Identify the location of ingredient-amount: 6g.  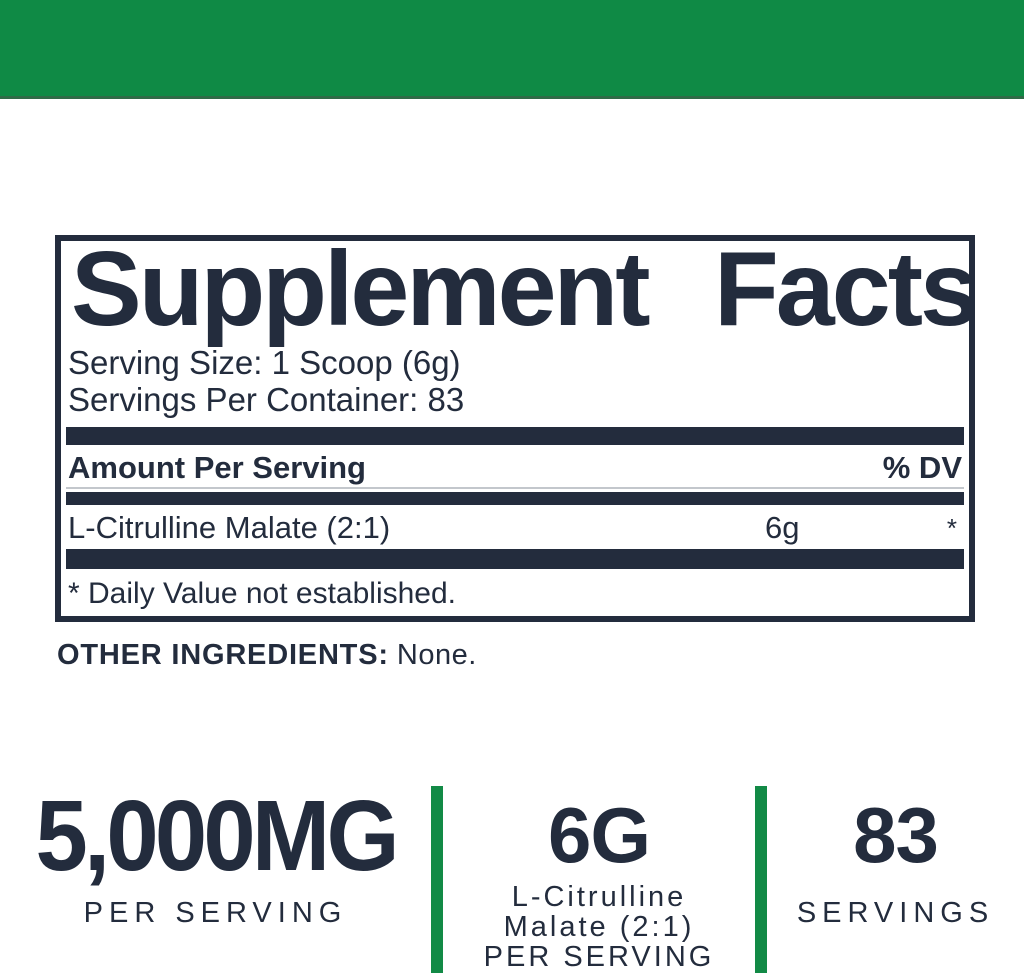
(782, 528).